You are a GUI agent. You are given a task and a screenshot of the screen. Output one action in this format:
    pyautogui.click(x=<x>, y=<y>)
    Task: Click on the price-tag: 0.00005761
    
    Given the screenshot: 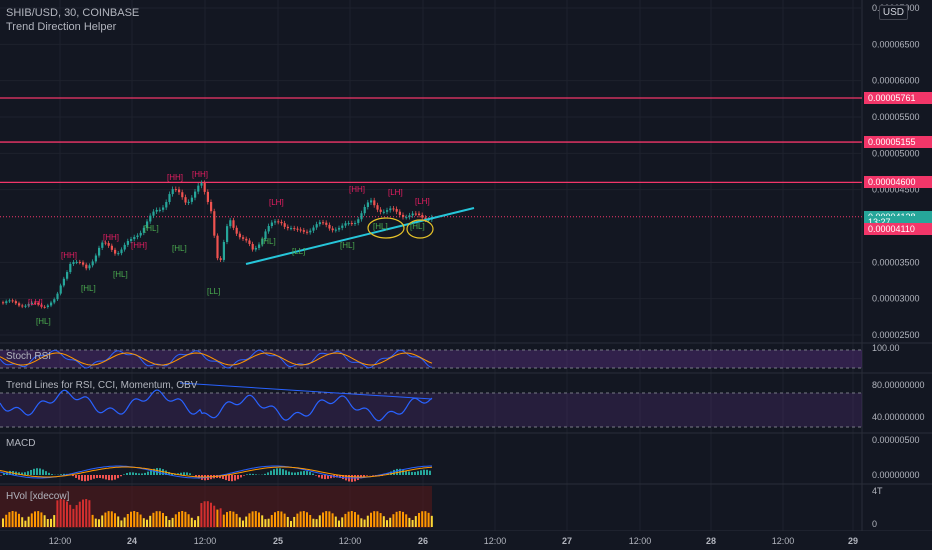 What is the action you would take?
    pyautogui.click(x=898, y=98)
    